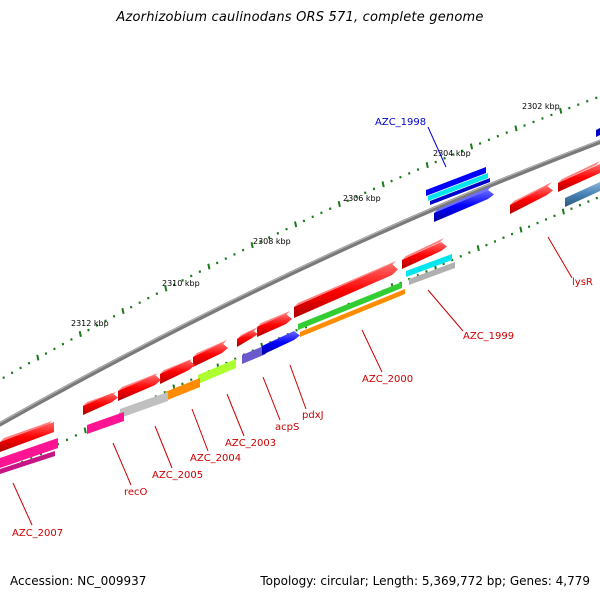 This screenshot has width=600, height=600. I want to click on gene-pdxJ-red, so click(274, 325).